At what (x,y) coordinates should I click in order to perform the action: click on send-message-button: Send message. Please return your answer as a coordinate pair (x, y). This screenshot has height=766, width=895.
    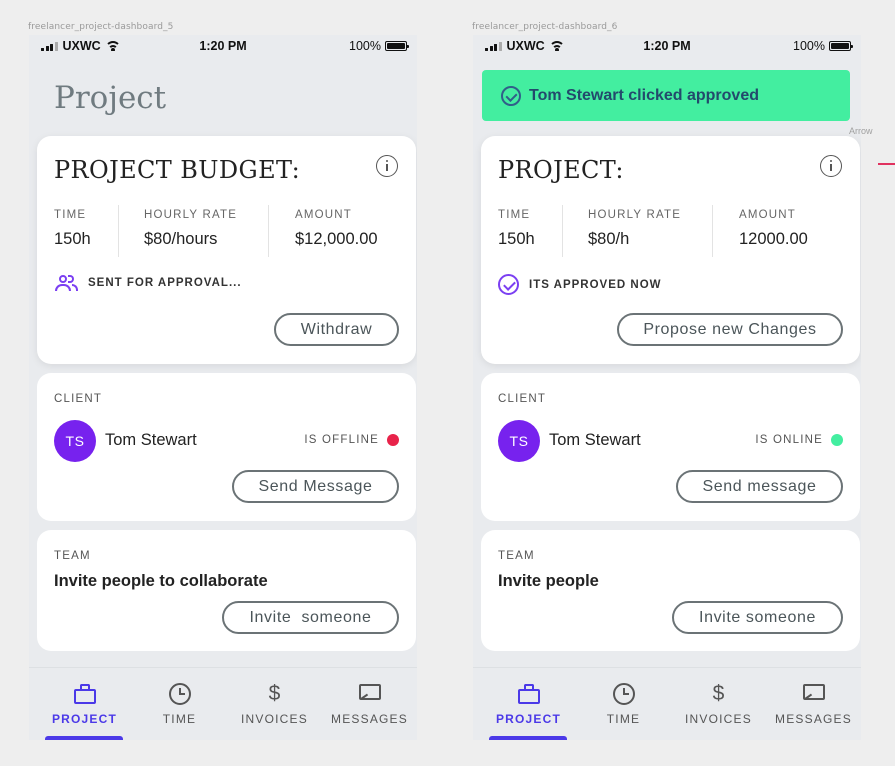
    Looking at the image, I should click on (759, 486).